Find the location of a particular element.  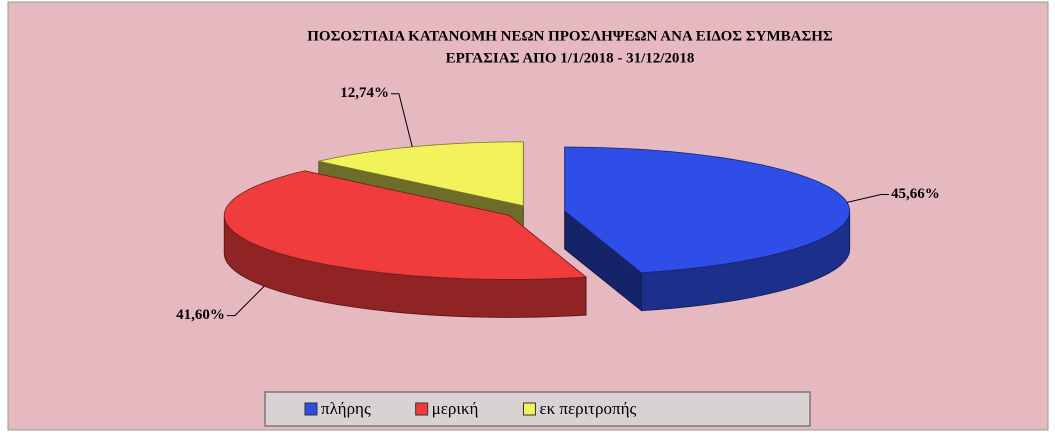

legend-box is located at coordinates (537, 409).